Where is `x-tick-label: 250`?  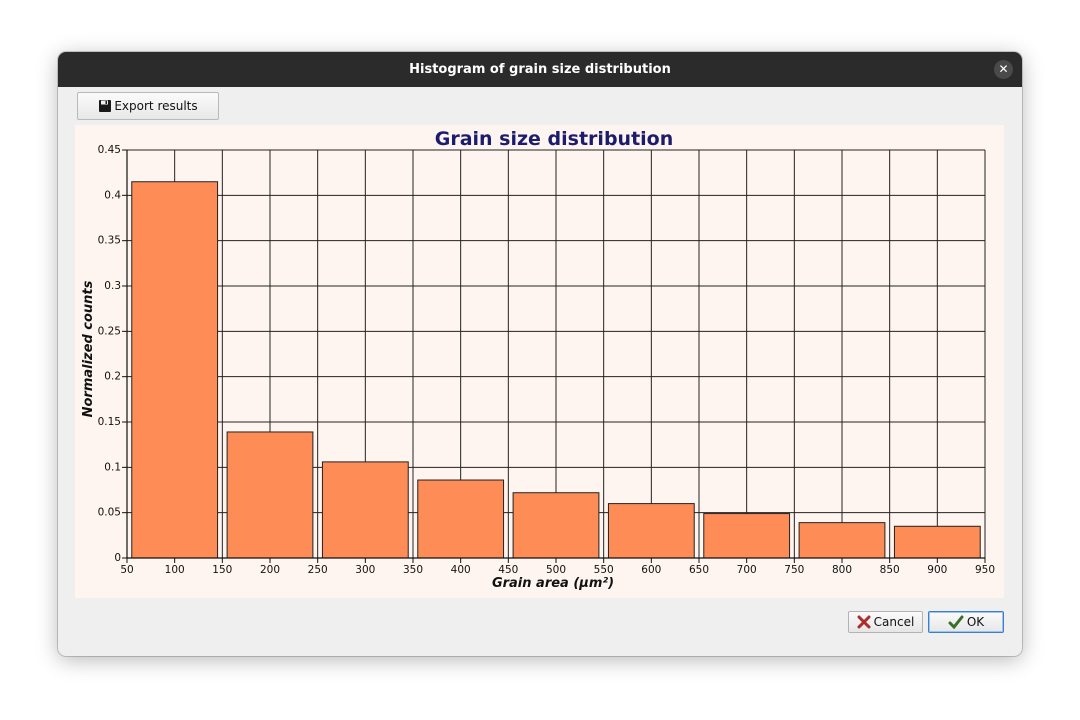 x-tick-label: 250 is located at coordinates (318, 570).